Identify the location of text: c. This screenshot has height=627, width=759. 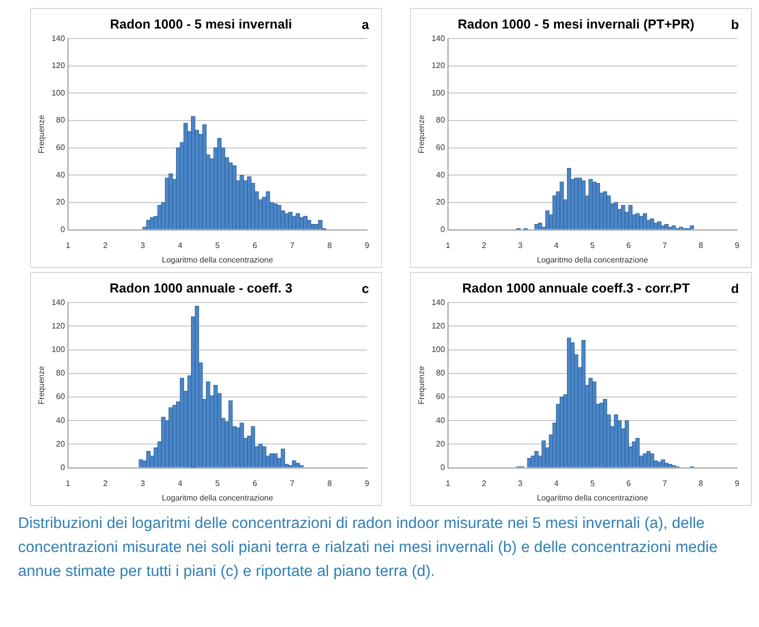
(365, 288).